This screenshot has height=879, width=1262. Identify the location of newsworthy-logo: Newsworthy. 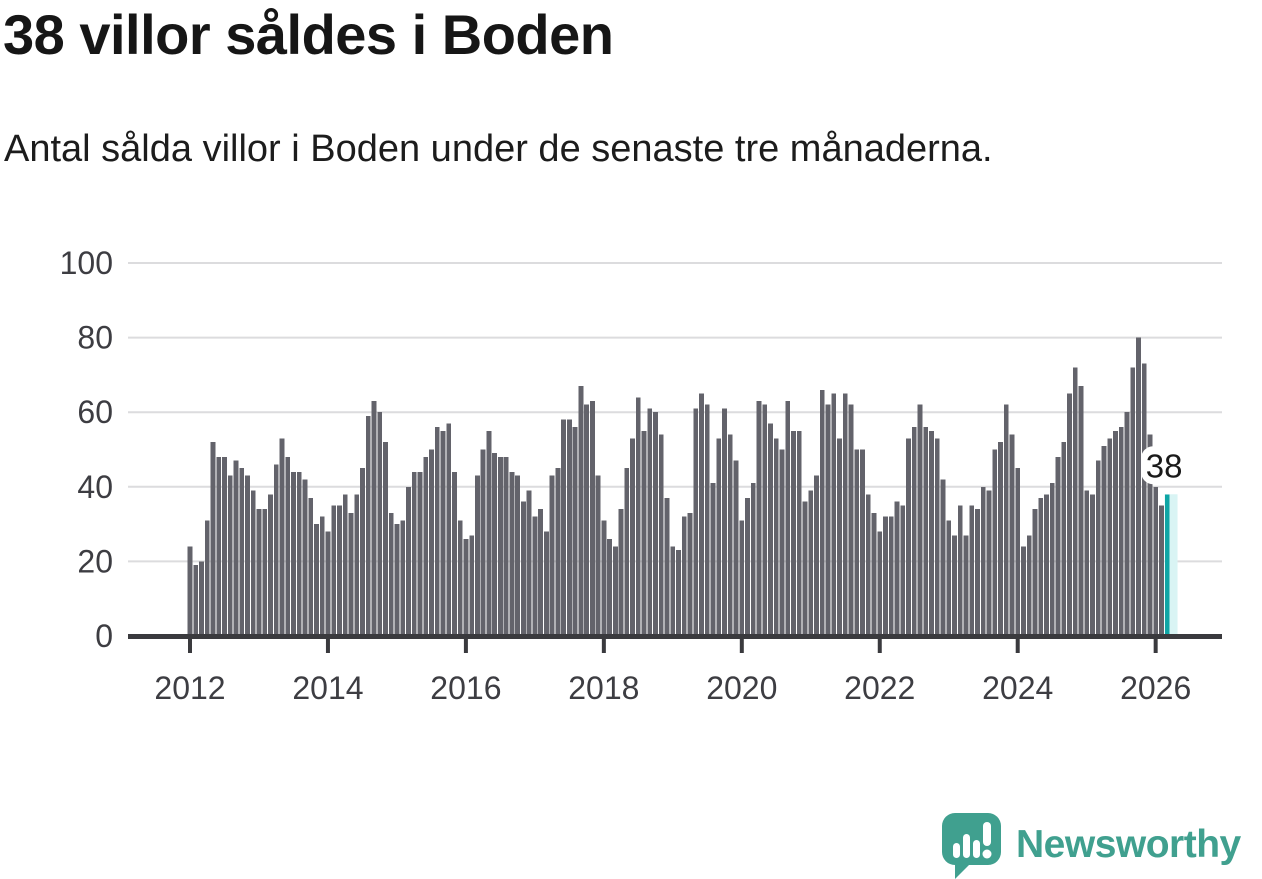
(1100, 844).